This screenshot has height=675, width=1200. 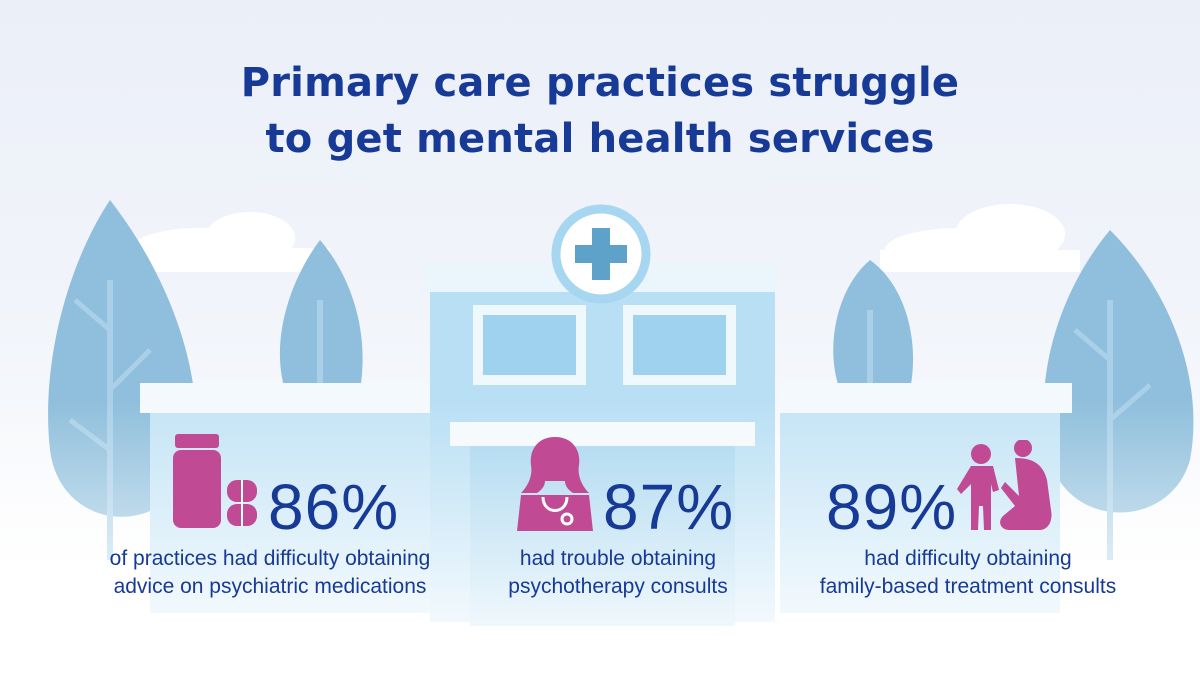 I want to click on title-line-1: Primary care practices struggle, so click(x=600, y=83).